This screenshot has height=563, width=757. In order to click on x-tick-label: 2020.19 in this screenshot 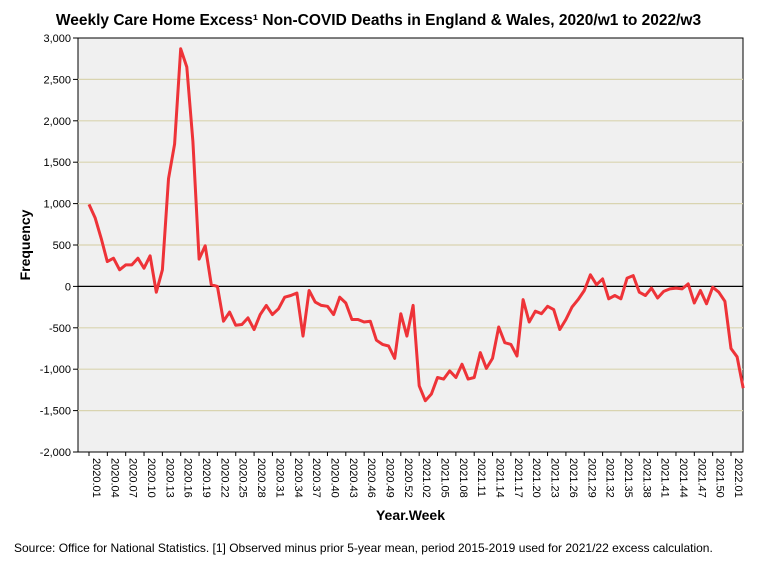, I will do `click(206, 478)`.